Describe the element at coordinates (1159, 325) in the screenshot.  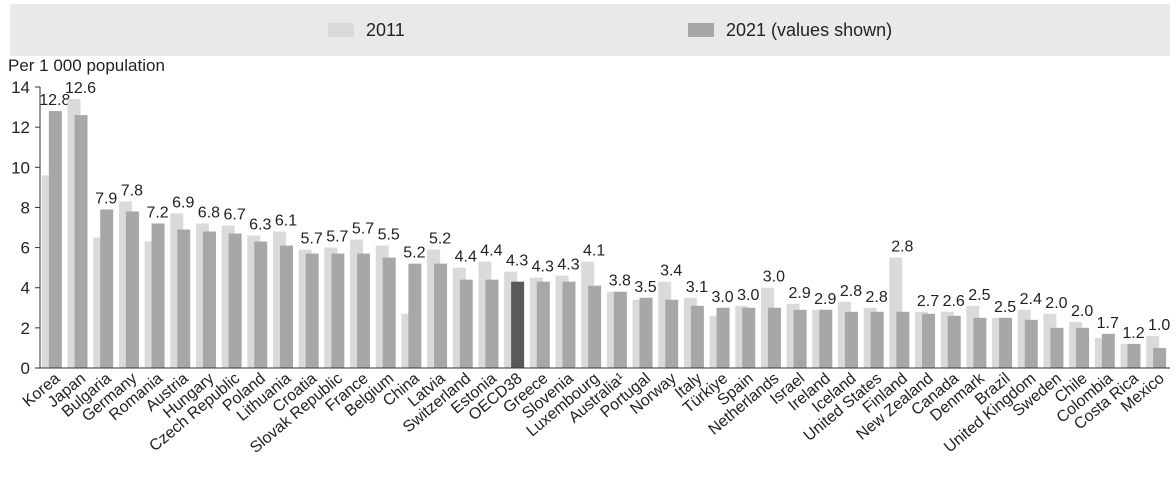
I see `value-label: 1.0` at that location.